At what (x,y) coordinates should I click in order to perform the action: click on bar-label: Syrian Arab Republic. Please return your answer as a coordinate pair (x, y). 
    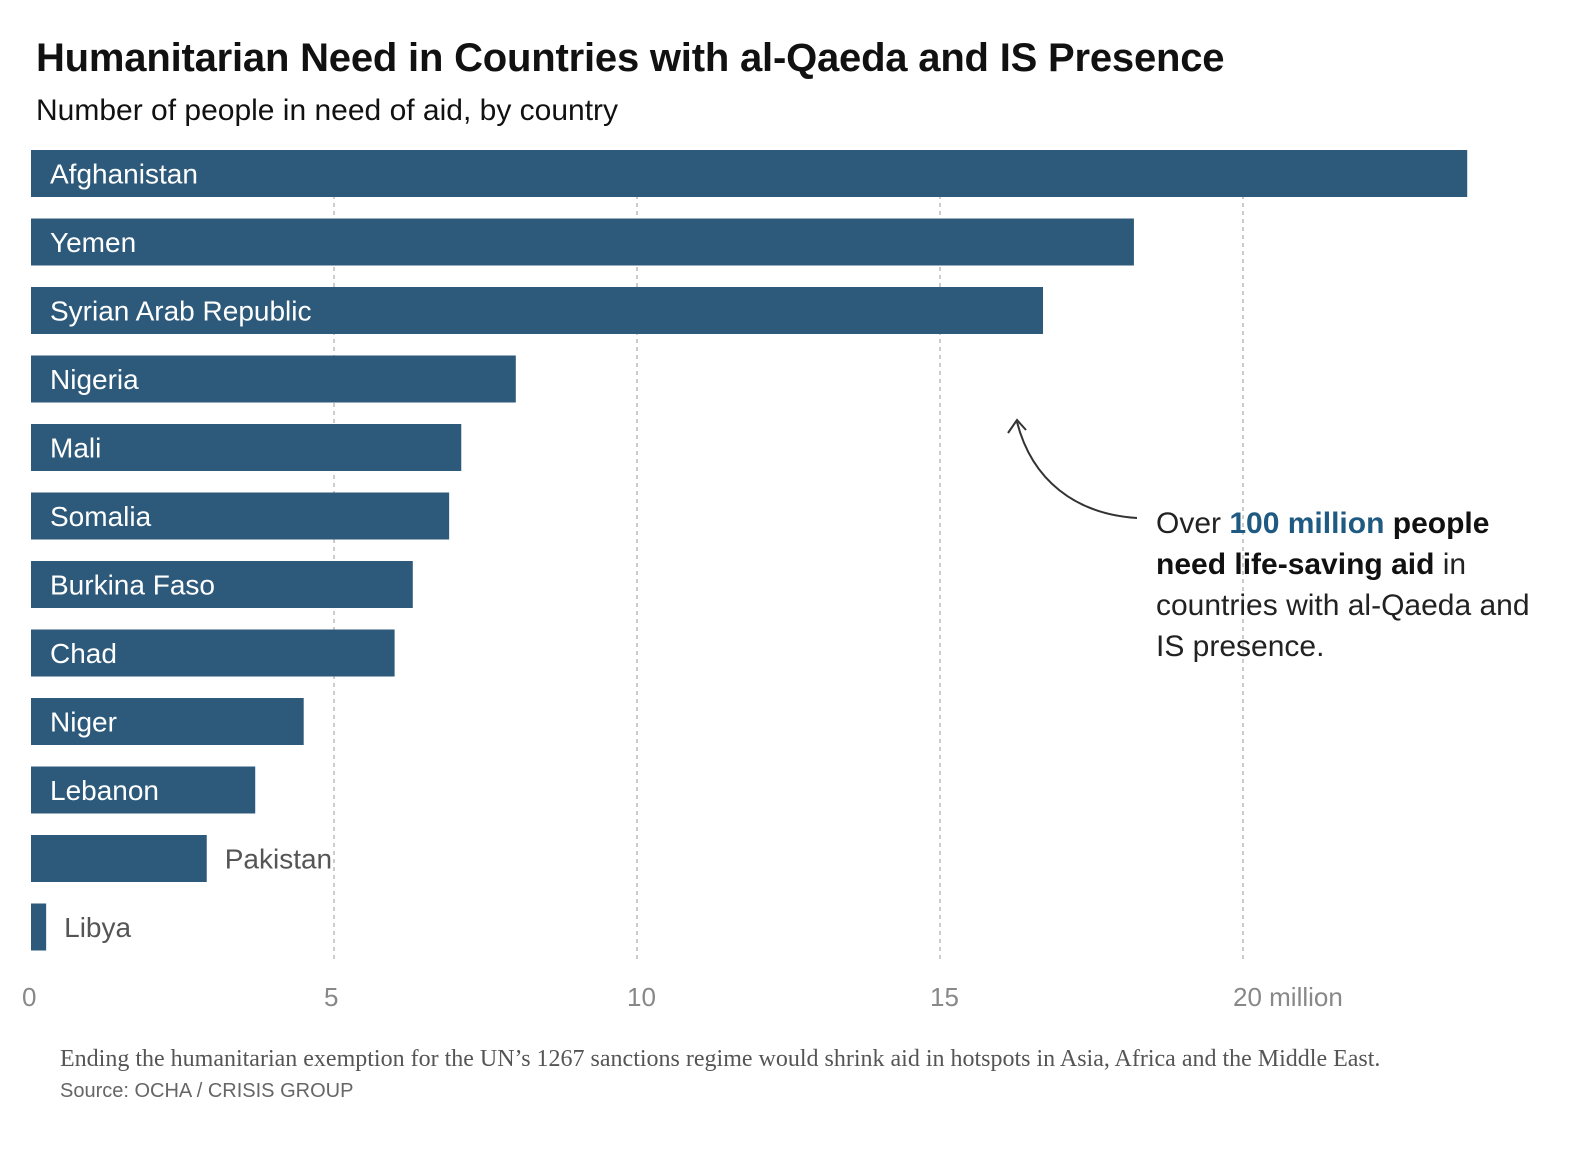
    Looking at the image, I should click on (180, 311).